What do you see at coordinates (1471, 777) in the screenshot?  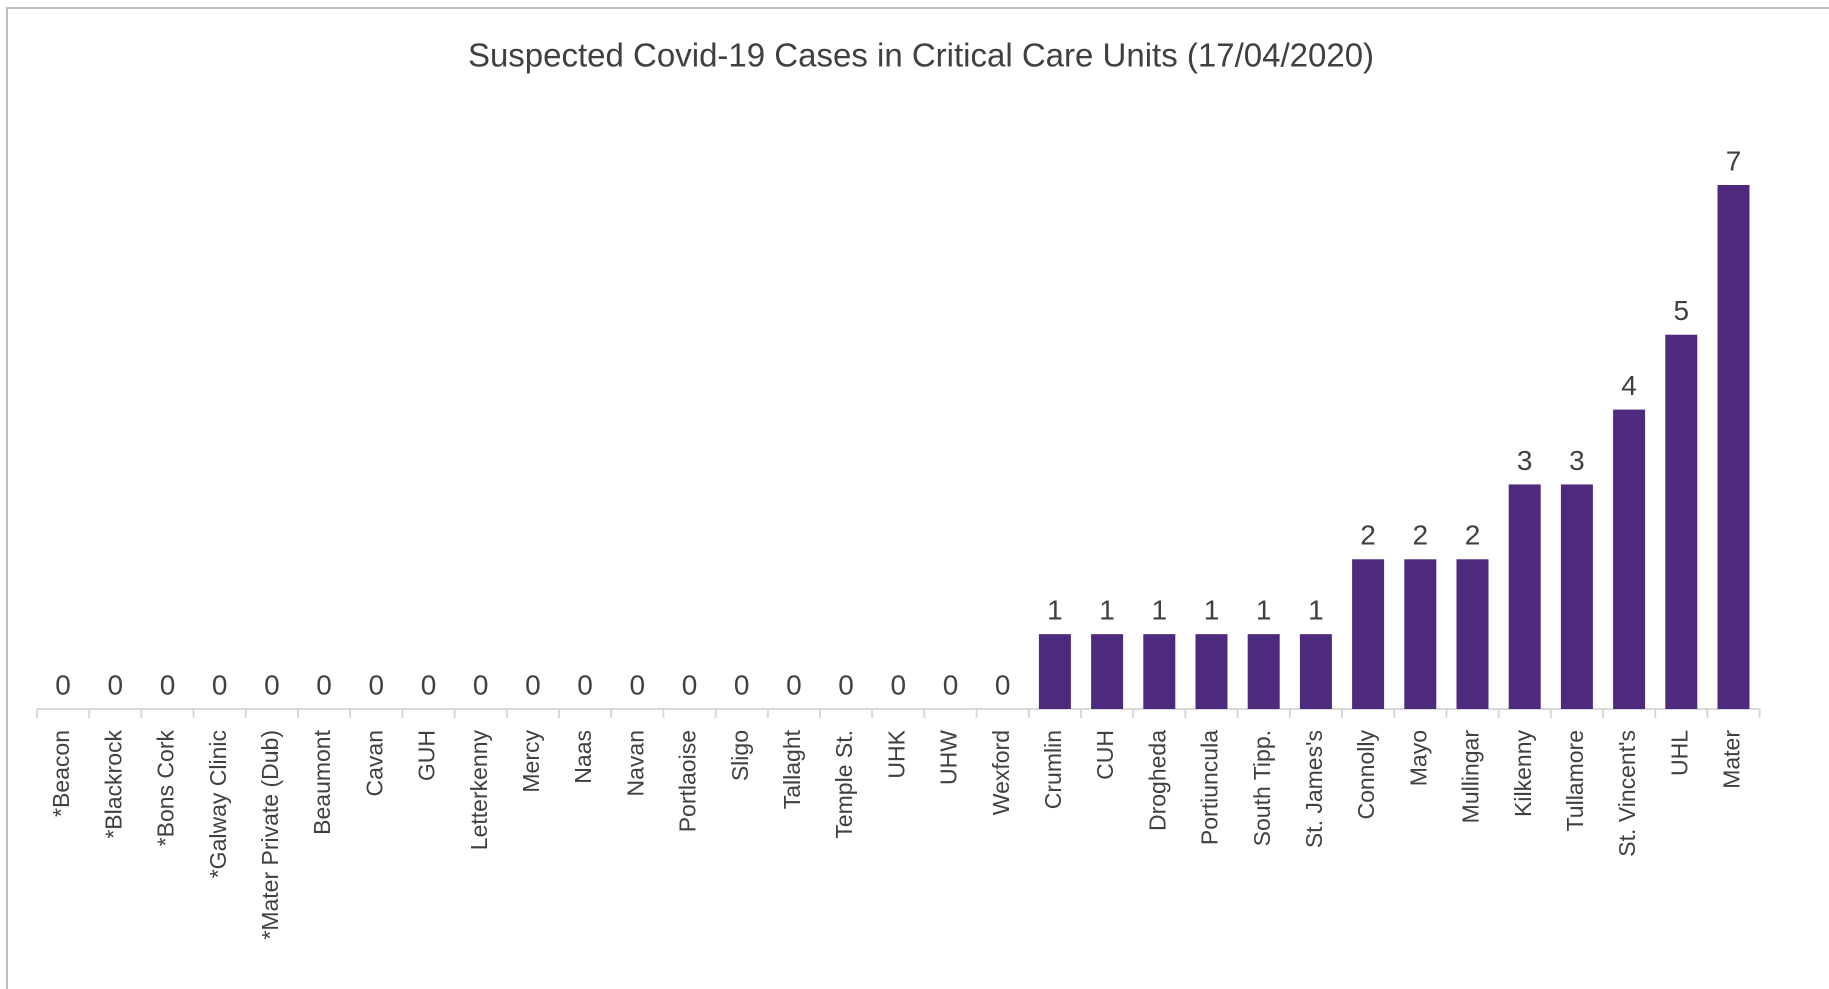 I see `x-tick-label: Mullingar` at bounding box center [1471, 777].